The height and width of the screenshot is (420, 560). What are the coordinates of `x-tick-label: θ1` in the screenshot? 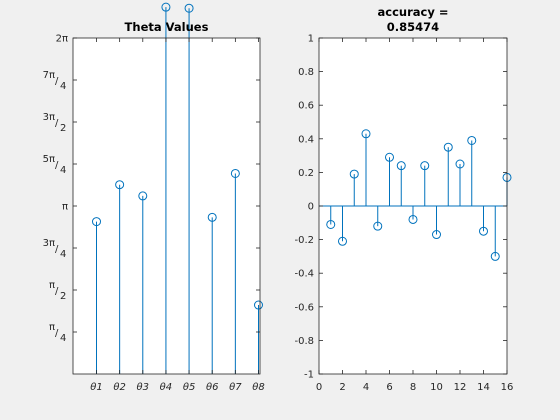 It's located at (96, 387).